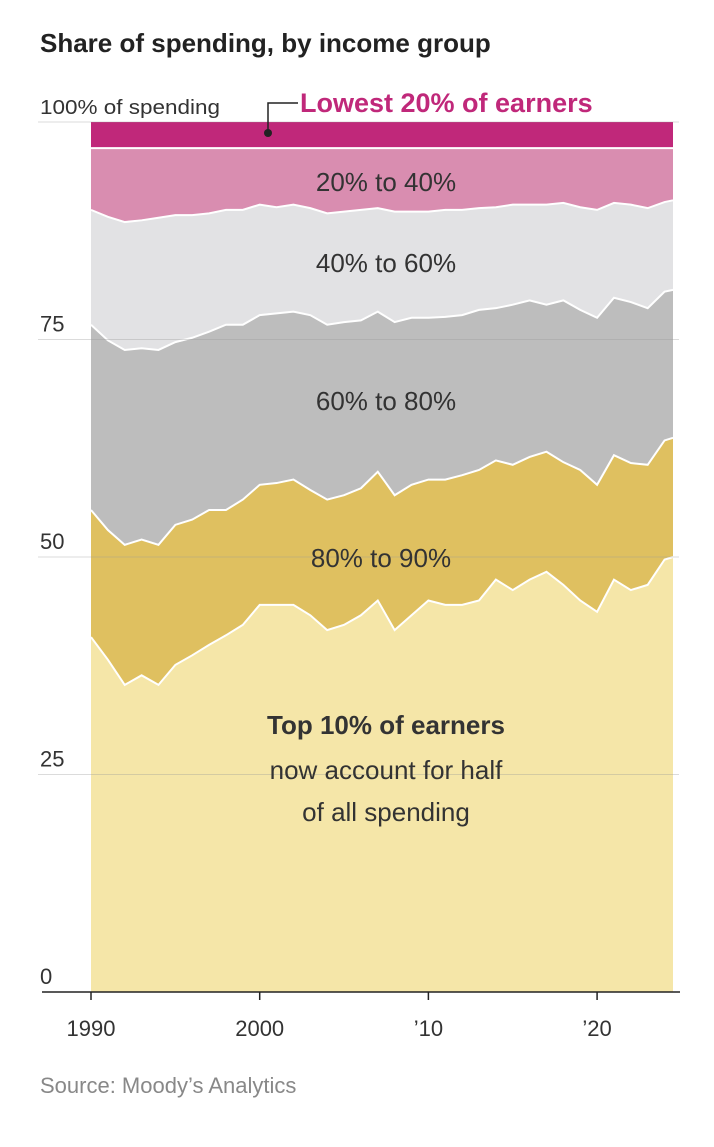  Describe the element at coordinates (386, 770) in the screenshot. I see `annotation: now account for half` at that location.